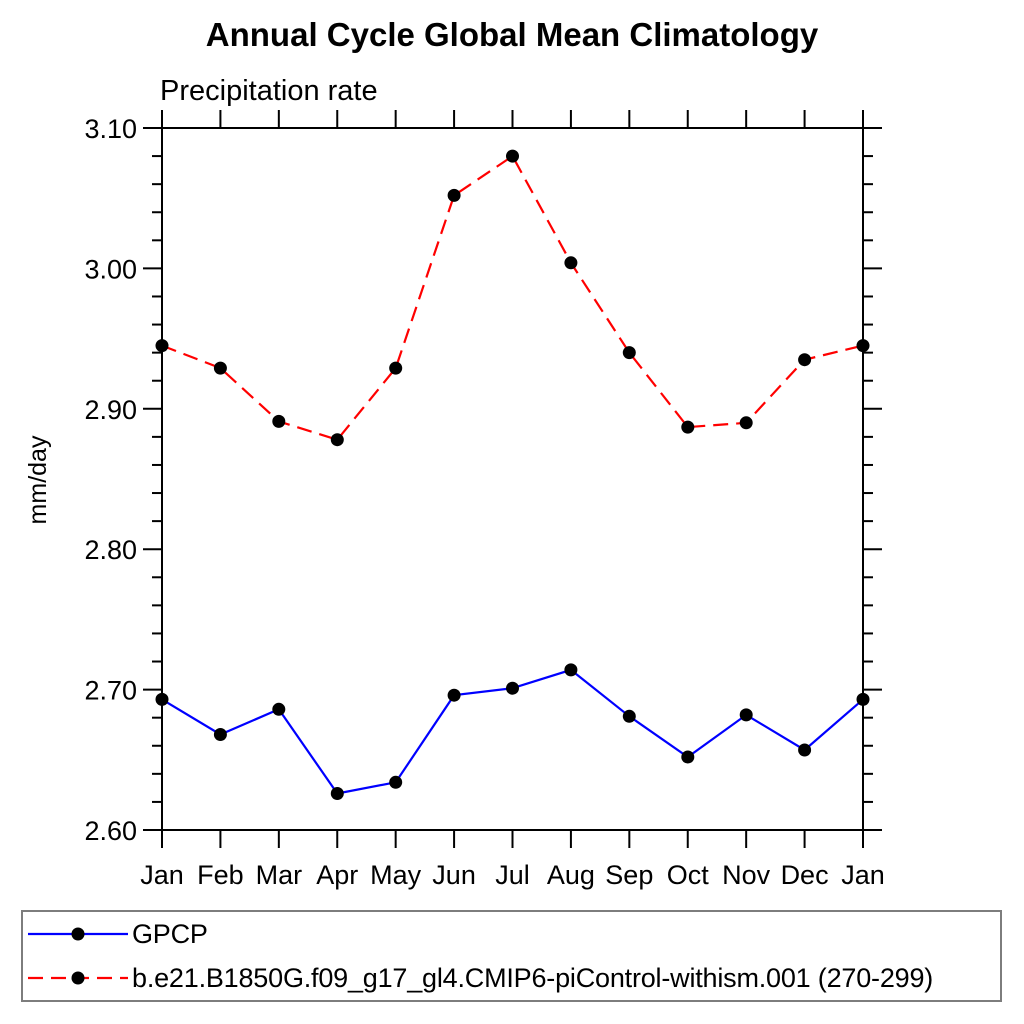  Describe the element at coordinates (805, 875) in the screenshot. I see `x-axis-tick-label: Dec` at that location.